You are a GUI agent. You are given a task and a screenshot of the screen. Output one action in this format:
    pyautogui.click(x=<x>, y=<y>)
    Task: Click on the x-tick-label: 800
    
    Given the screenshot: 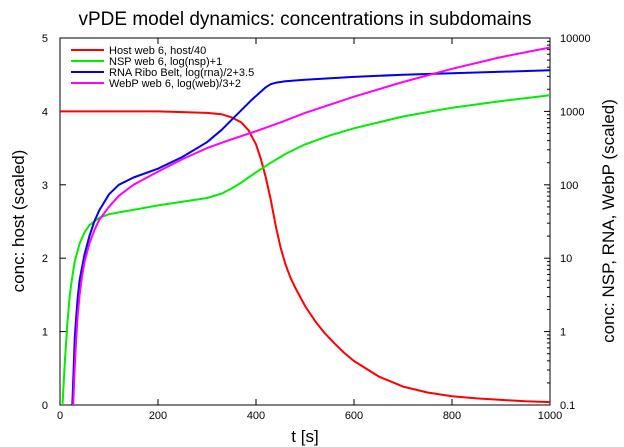 What is the action you would take?
    pyautogui.click(x=452, y=416)
    